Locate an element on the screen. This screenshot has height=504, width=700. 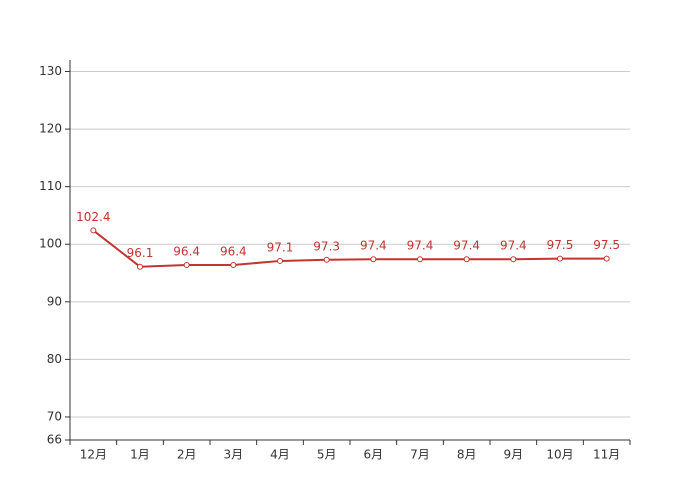
x-tick-label: 11月 is located at coordinates (606, 455).